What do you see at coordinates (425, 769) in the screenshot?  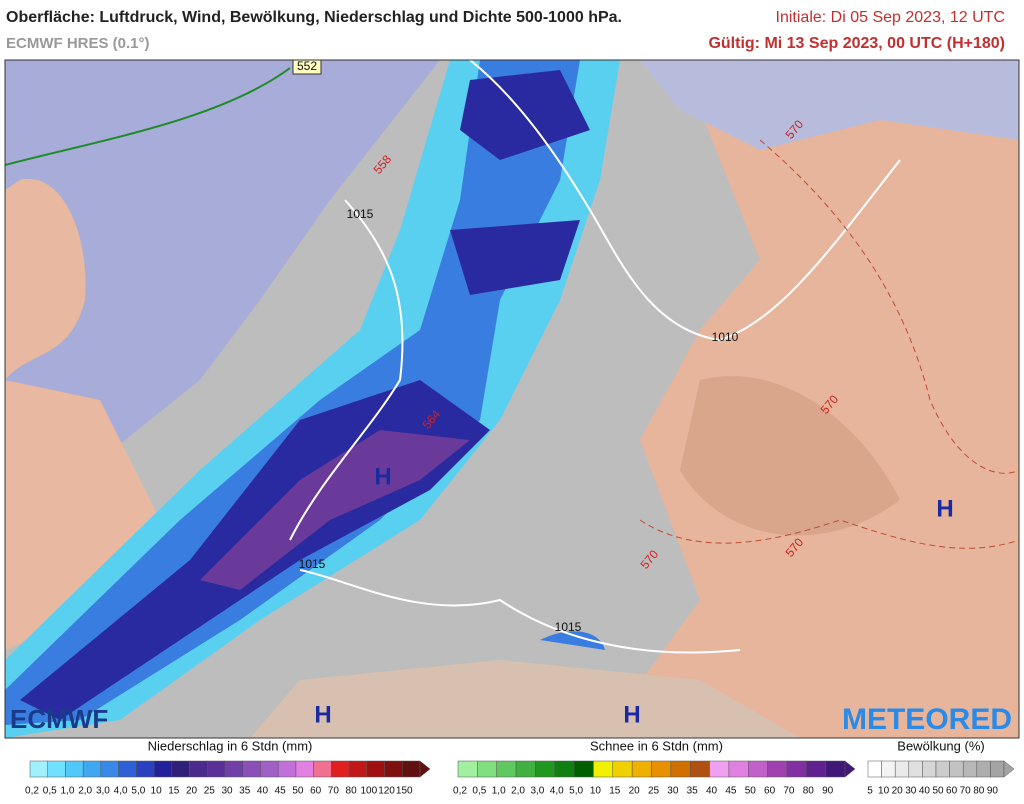 I see `legend-arrow` at bounding box center [425, 769].